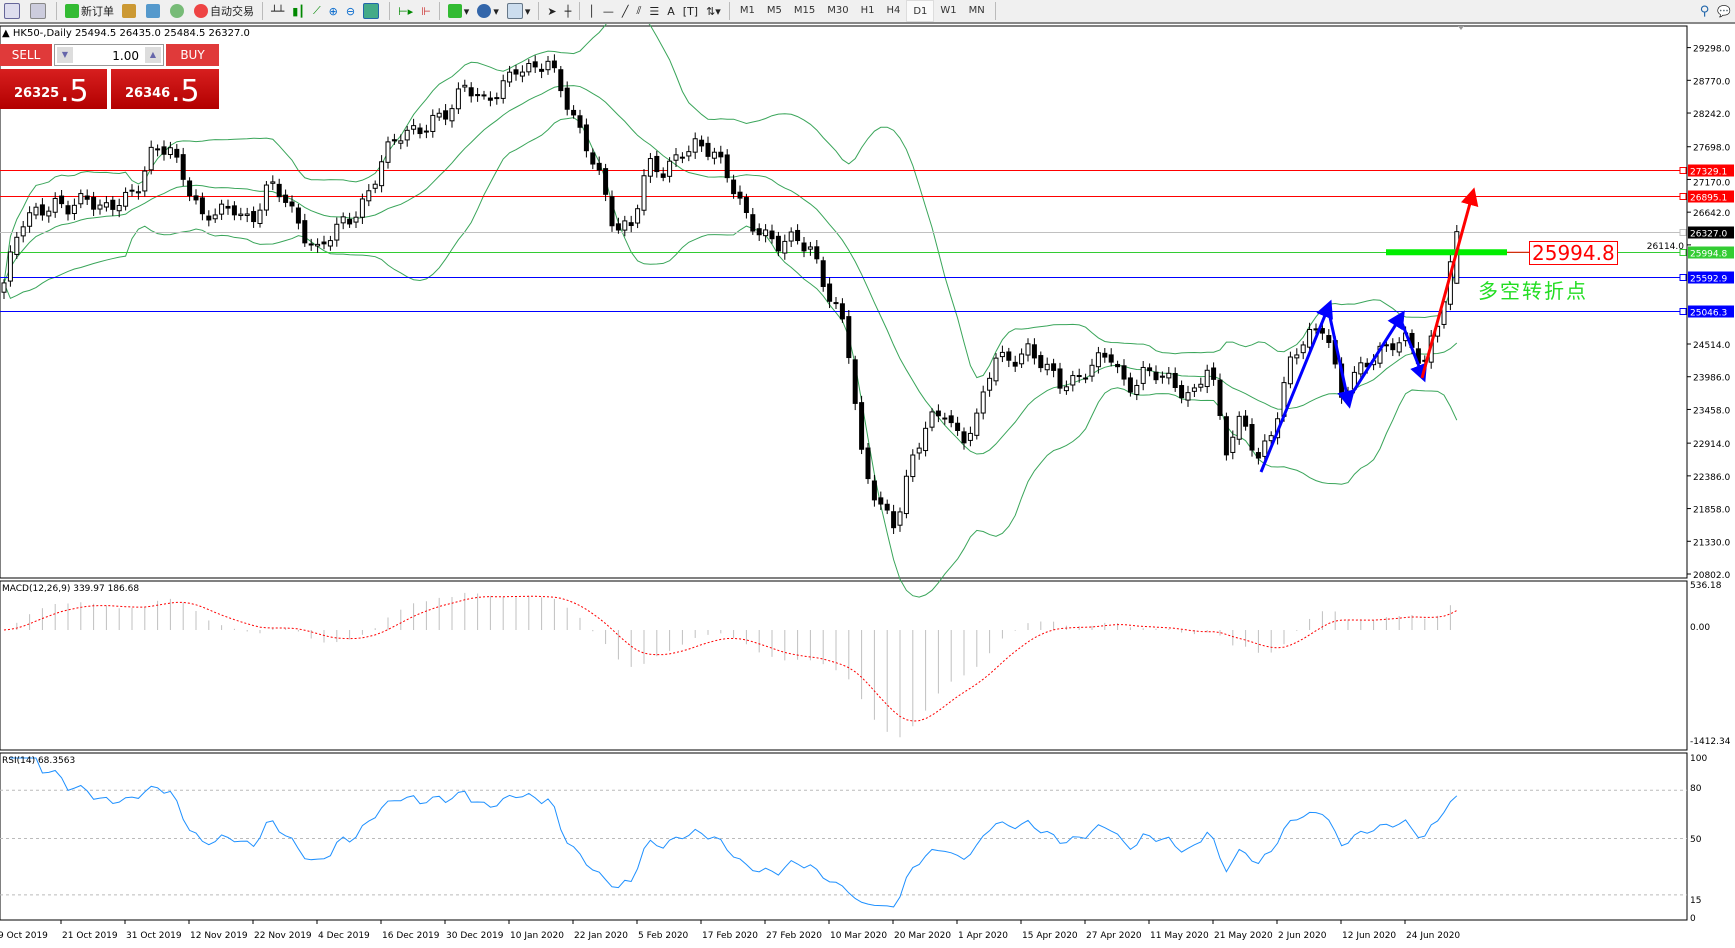 This screenshot has width=1735, height=948. Describe the element at coordinates (65, 55) in the screenshot. I see `lot-decrease-icon: ▼` at that location.